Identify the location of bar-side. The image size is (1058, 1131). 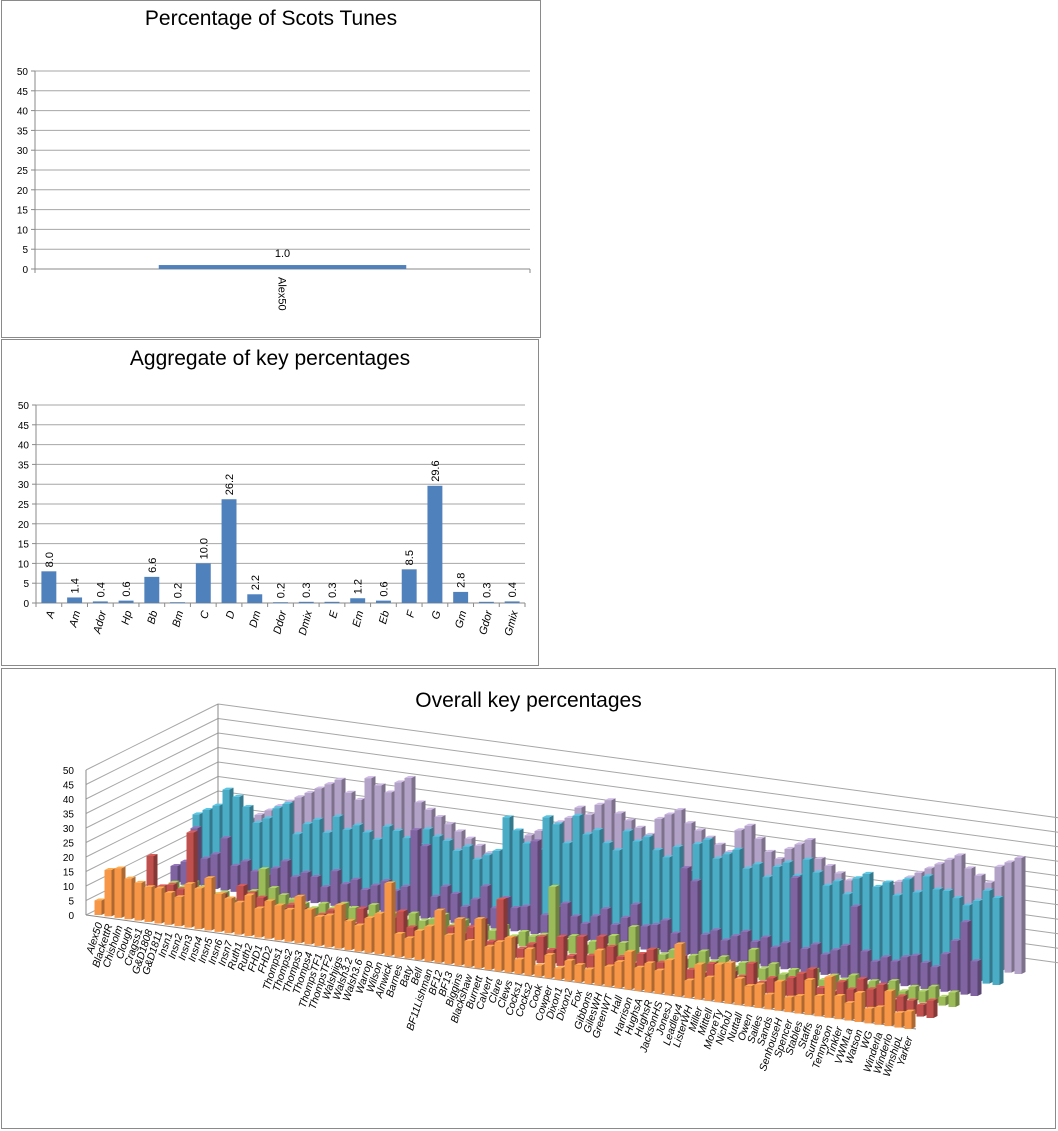
(1023, 915).